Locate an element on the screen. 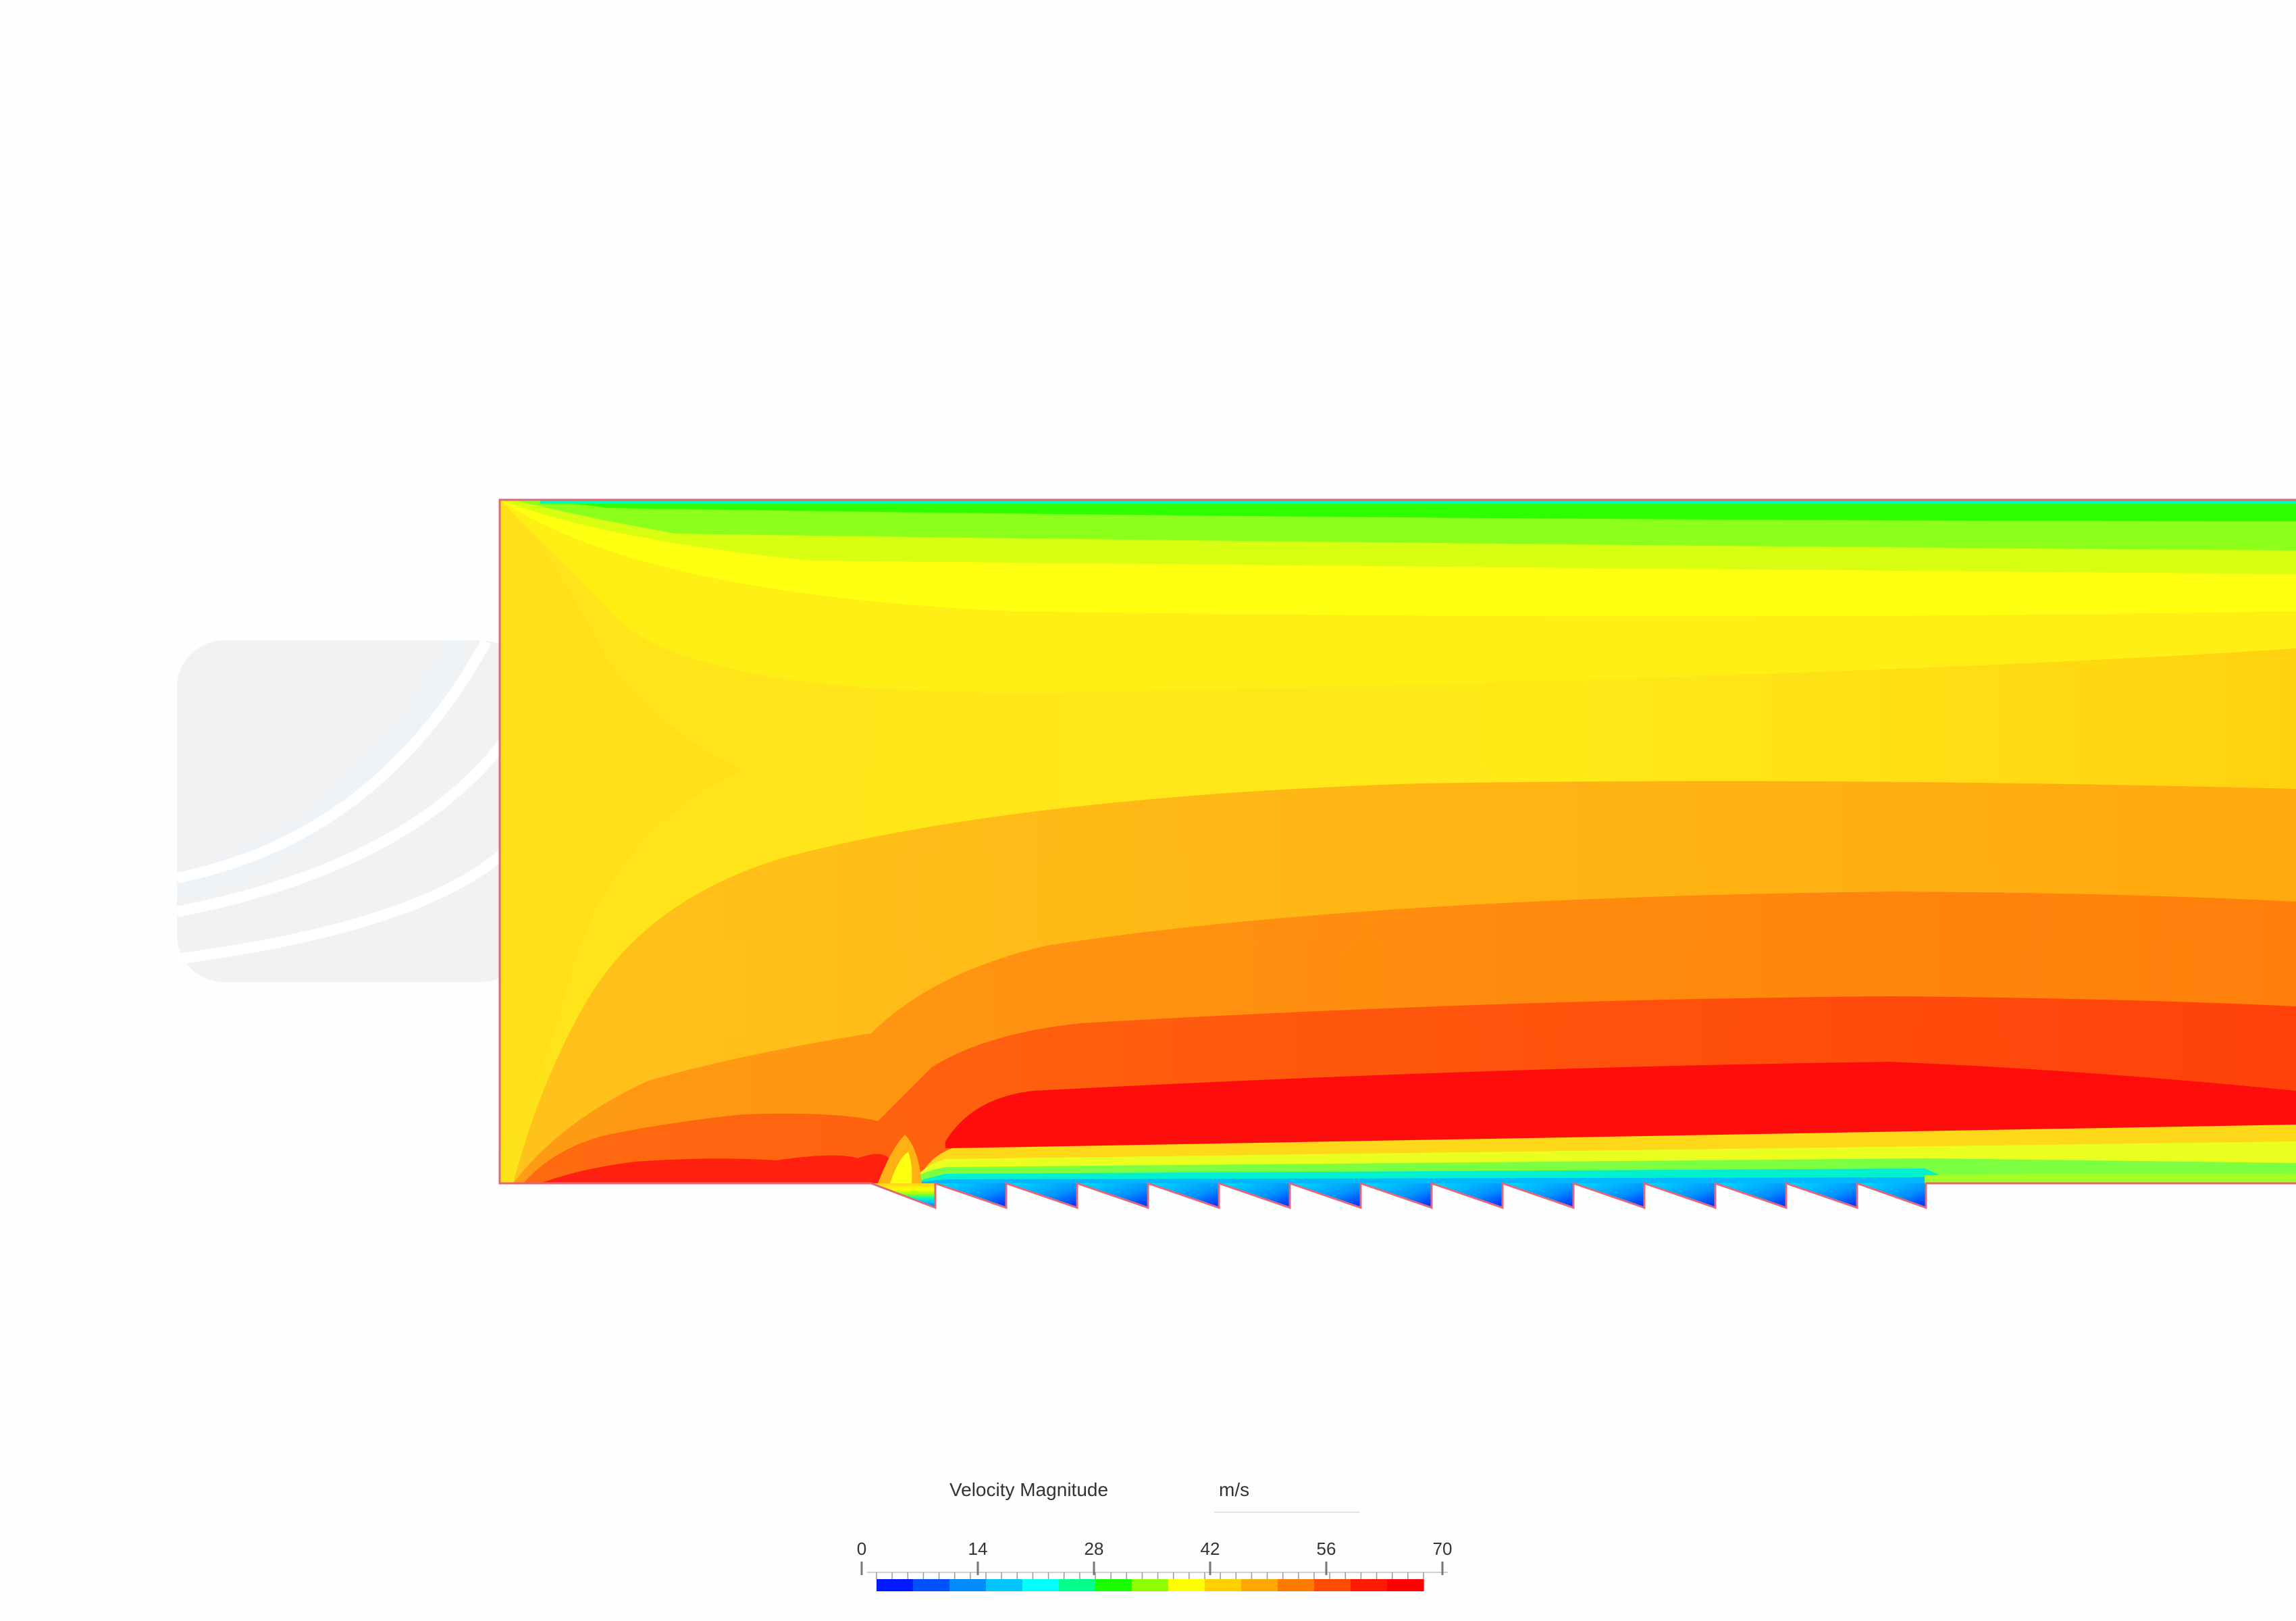  legend-tick-label: 0 is located at coordinates (862, 1549).